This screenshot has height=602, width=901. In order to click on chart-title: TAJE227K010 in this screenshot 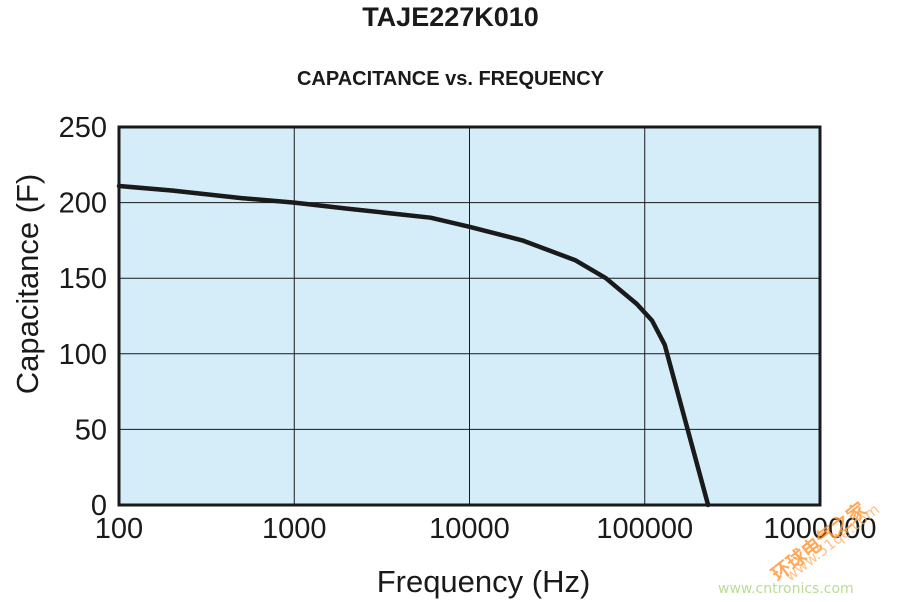, I will do `click(450, 17)`.